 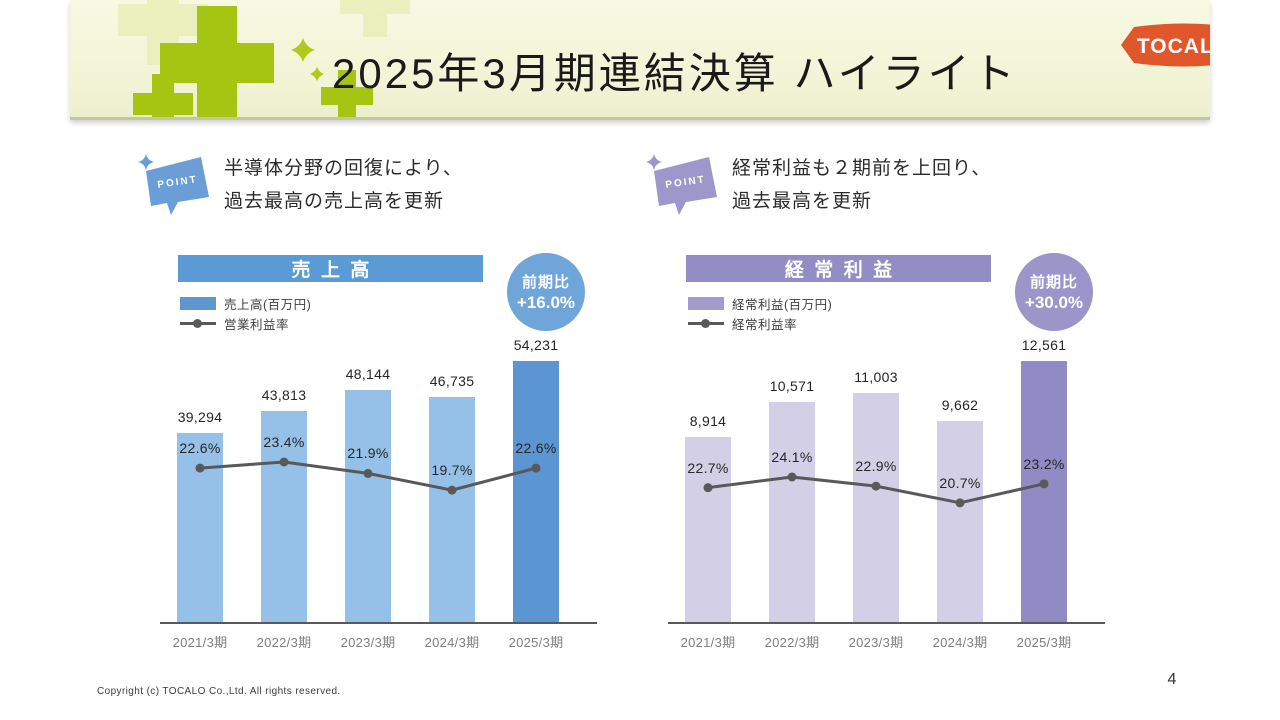 I want to click on legend-label: 経常利益率, so click(x=765, y=324).